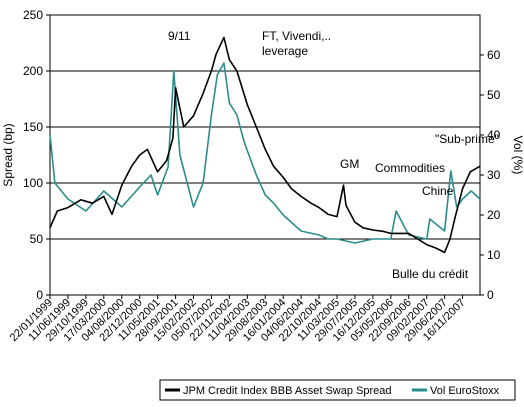 The height and width of the screenshot is (407, 524). Describe the element at coordinates (490, 295) in the screenshot. I see `right-tick-label: 0` at that location.